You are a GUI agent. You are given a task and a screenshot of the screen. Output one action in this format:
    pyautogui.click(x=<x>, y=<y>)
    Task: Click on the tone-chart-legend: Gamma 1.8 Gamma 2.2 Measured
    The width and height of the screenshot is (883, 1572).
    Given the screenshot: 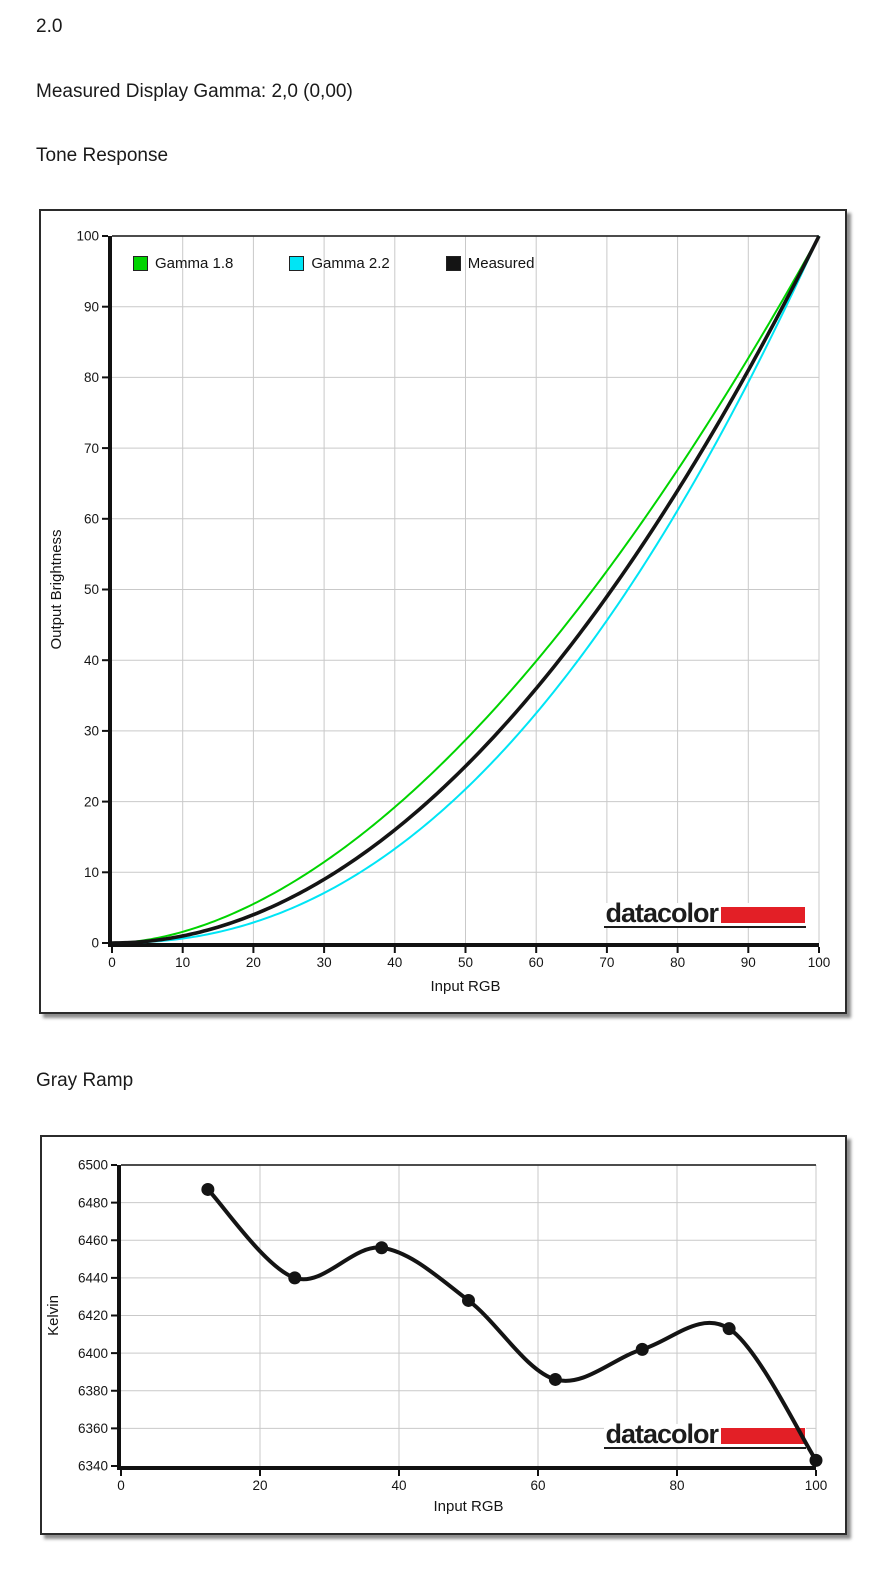 What is the action you would take?
    pyautogui.click(x=333, y=263)
    